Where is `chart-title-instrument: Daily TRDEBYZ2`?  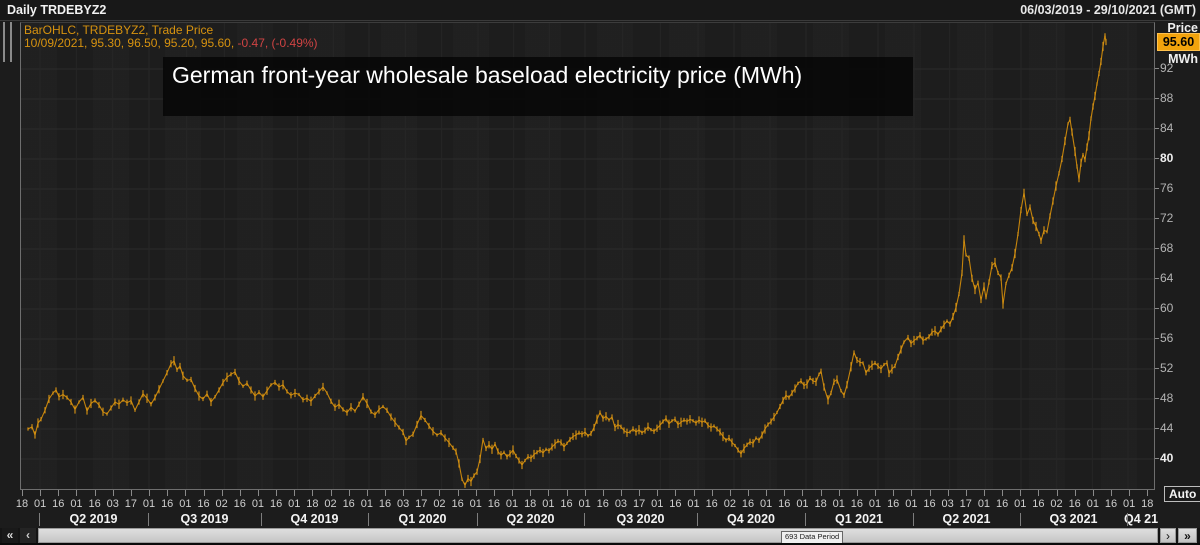 chart-title-instrument: Daily TRDEBYZ2 is located at coordinates (57, 10).